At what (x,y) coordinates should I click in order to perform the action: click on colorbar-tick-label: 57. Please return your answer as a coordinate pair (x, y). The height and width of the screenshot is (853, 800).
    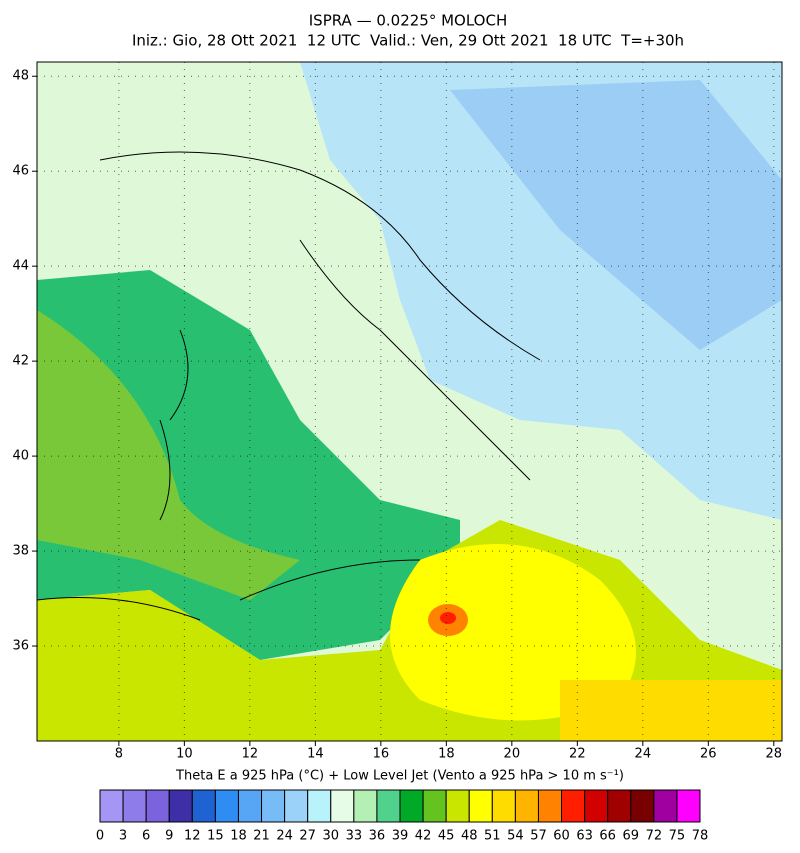
    Looking at the image, I should click on (538, 836).